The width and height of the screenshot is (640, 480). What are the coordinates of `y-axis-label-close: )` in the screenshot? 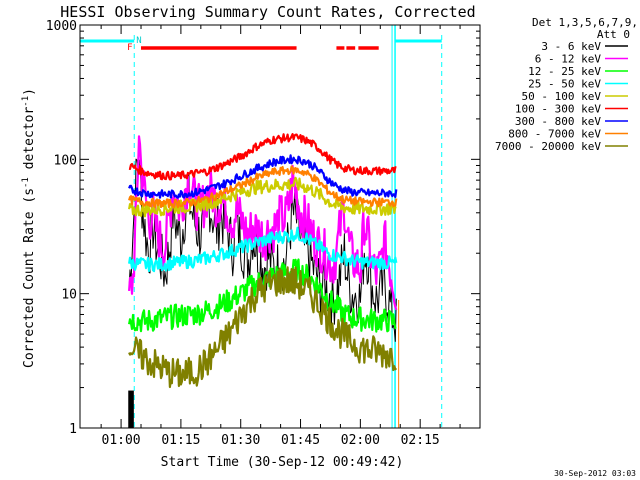 It's located at (29, 92).